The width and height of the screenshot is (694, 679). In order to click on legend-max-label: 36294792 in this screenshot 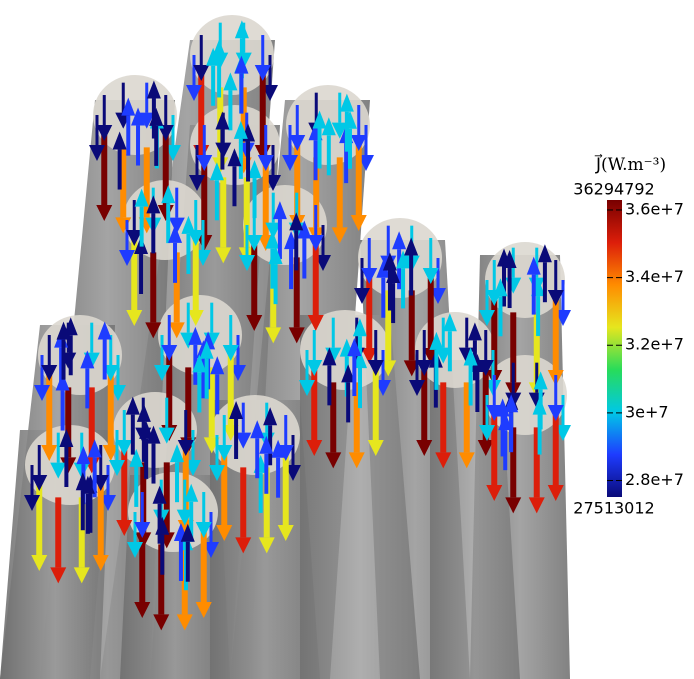, I will do `click(613, 189)`.